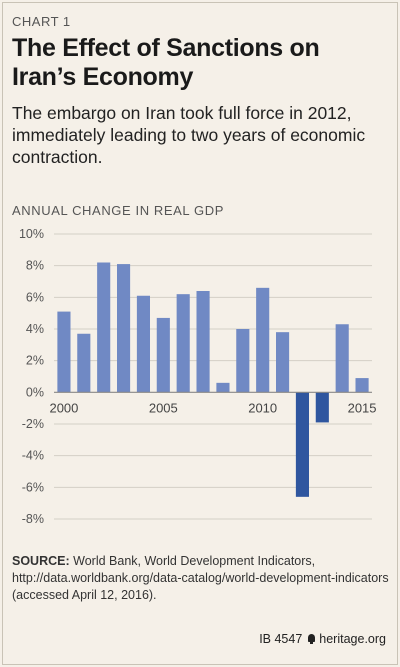 The height and width of the screenshot is (667, 400). I want to click on y-tick-label: -8%, so click(33, 519).